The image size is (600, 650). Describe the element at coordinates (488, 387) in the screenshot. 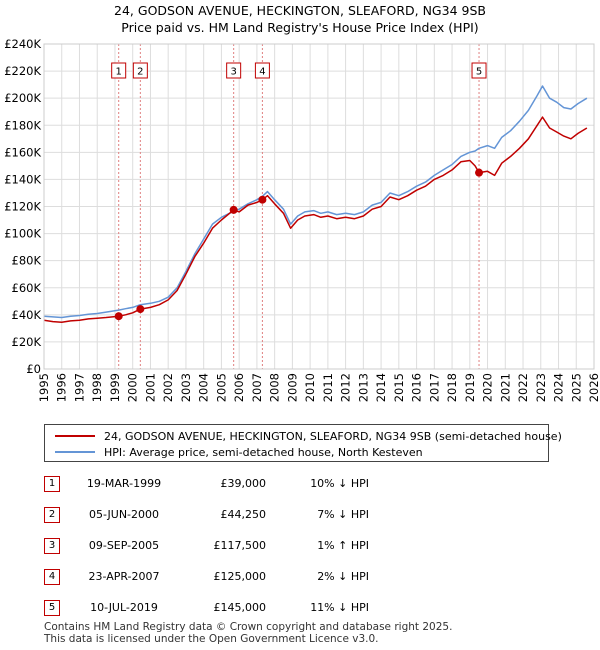

I see `x-tick-label: 2020` at that location.